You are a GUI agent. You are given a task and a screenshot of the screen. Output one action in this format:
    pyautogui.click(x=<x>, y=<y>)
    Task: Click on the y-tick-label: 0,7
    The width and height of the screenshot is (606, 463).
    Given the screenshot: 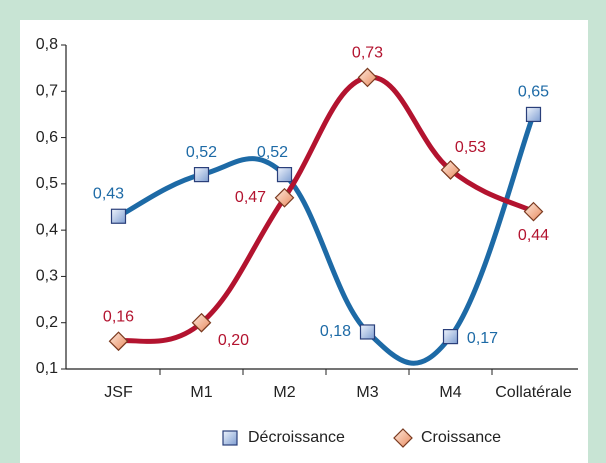 What is the action you would take?
    pyautogui.click(x=47, y=91)
    